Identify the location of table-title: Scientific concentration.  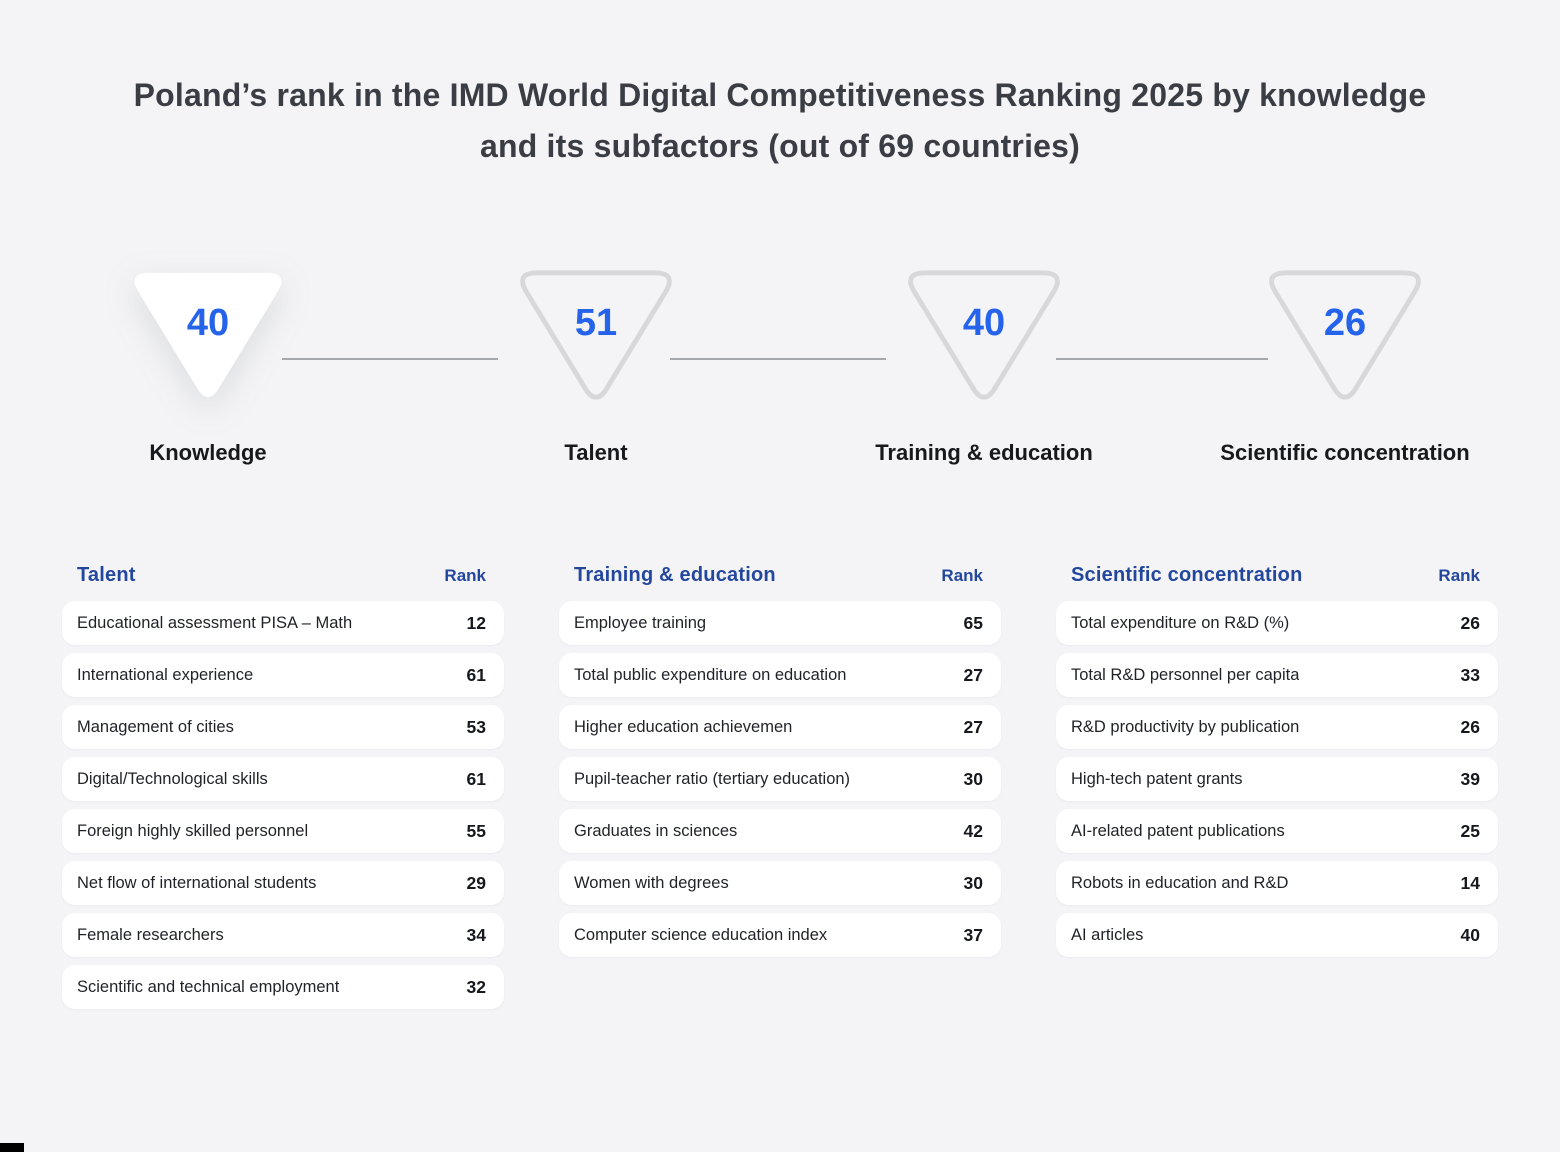
(1187, 575).